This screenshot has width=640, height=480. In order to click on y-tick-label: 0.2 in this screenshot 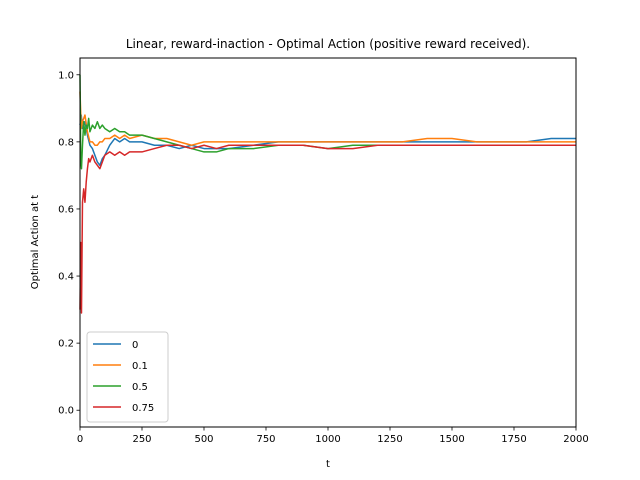, I will do `click(66, 344)`.